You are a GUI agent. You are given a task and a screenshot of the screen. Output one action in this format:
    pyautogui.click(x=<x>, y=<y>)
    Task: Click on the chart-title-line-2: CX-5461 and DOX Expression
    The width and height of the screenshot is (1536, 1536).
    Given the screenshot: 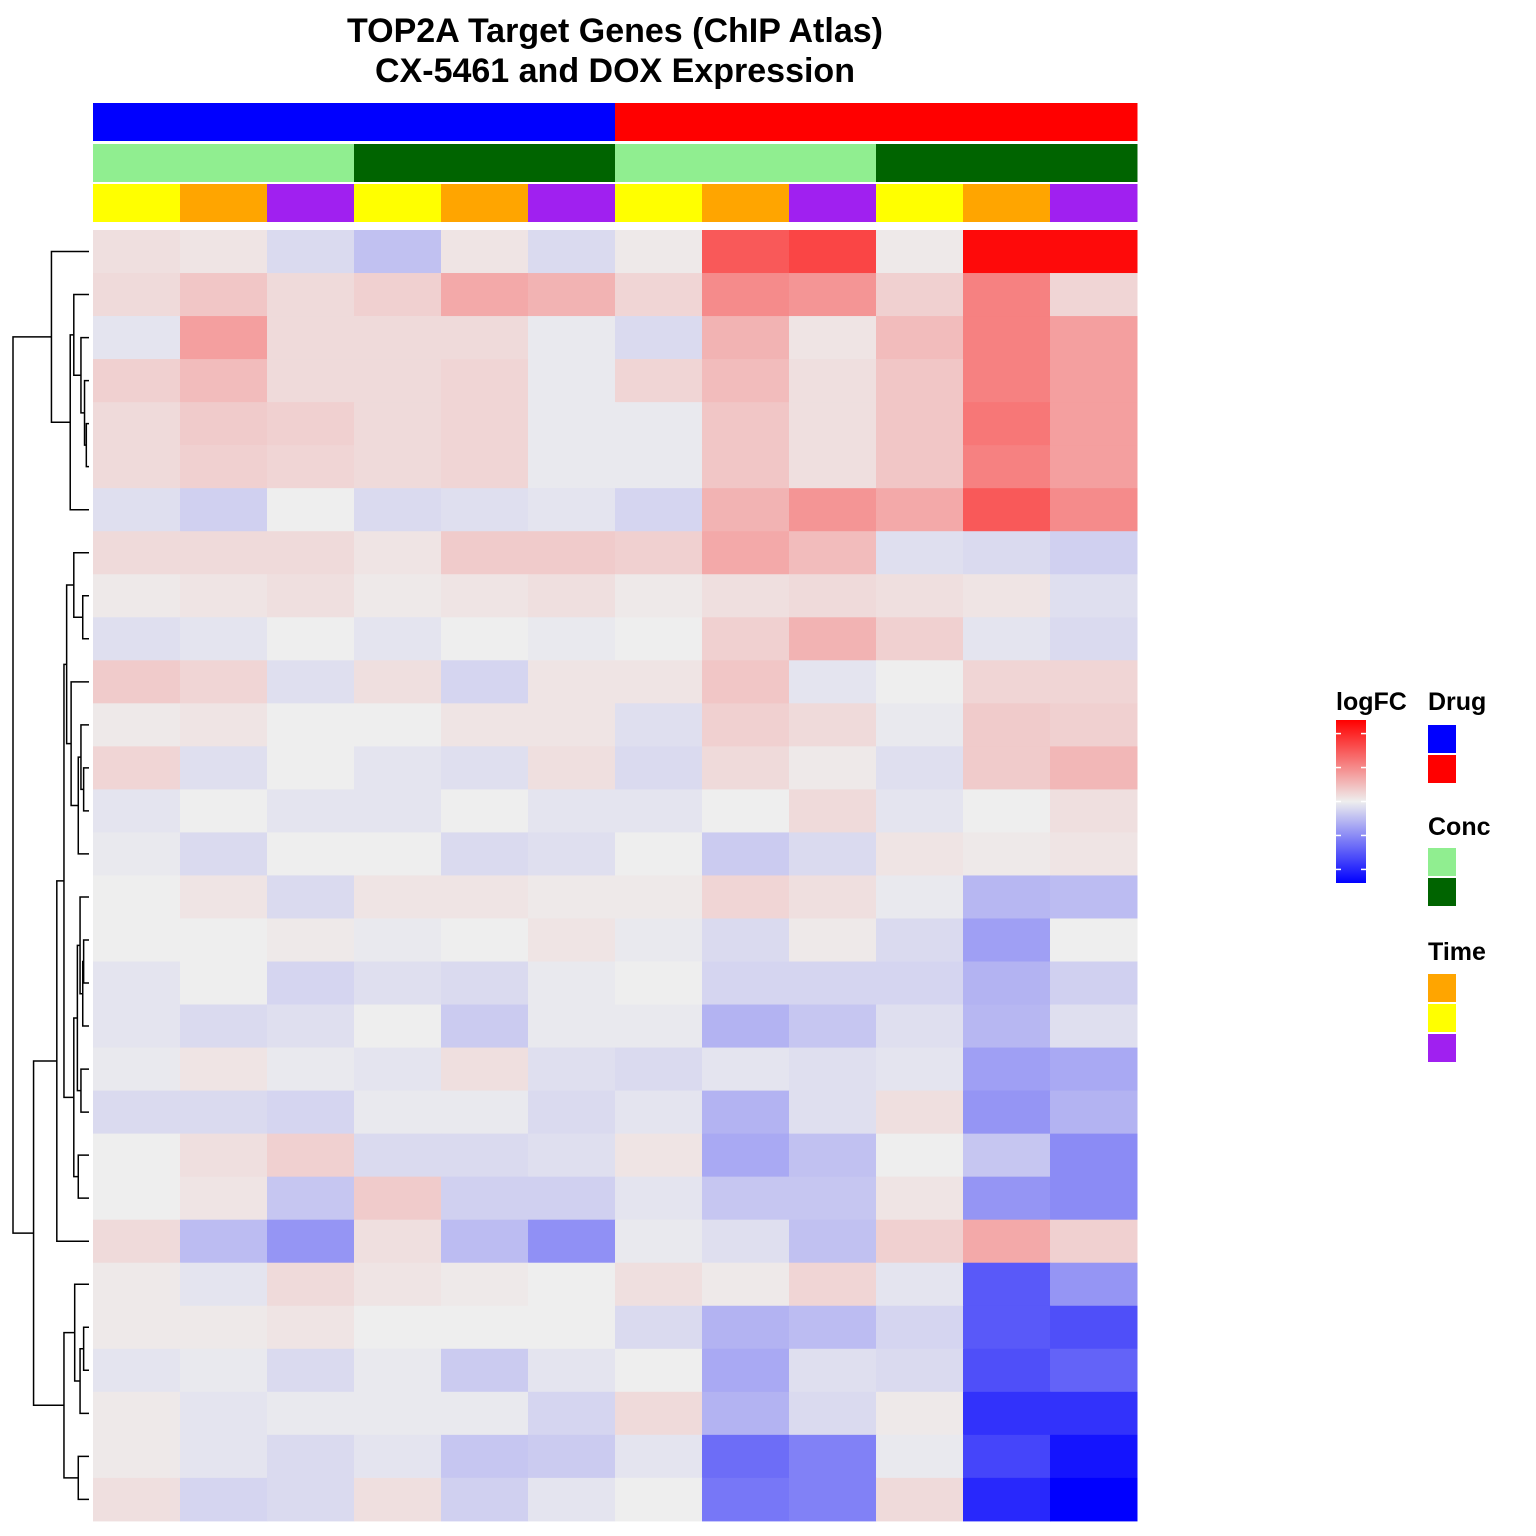 What is the action you would take?
    pyautogui.click(x=615, y=71)
    